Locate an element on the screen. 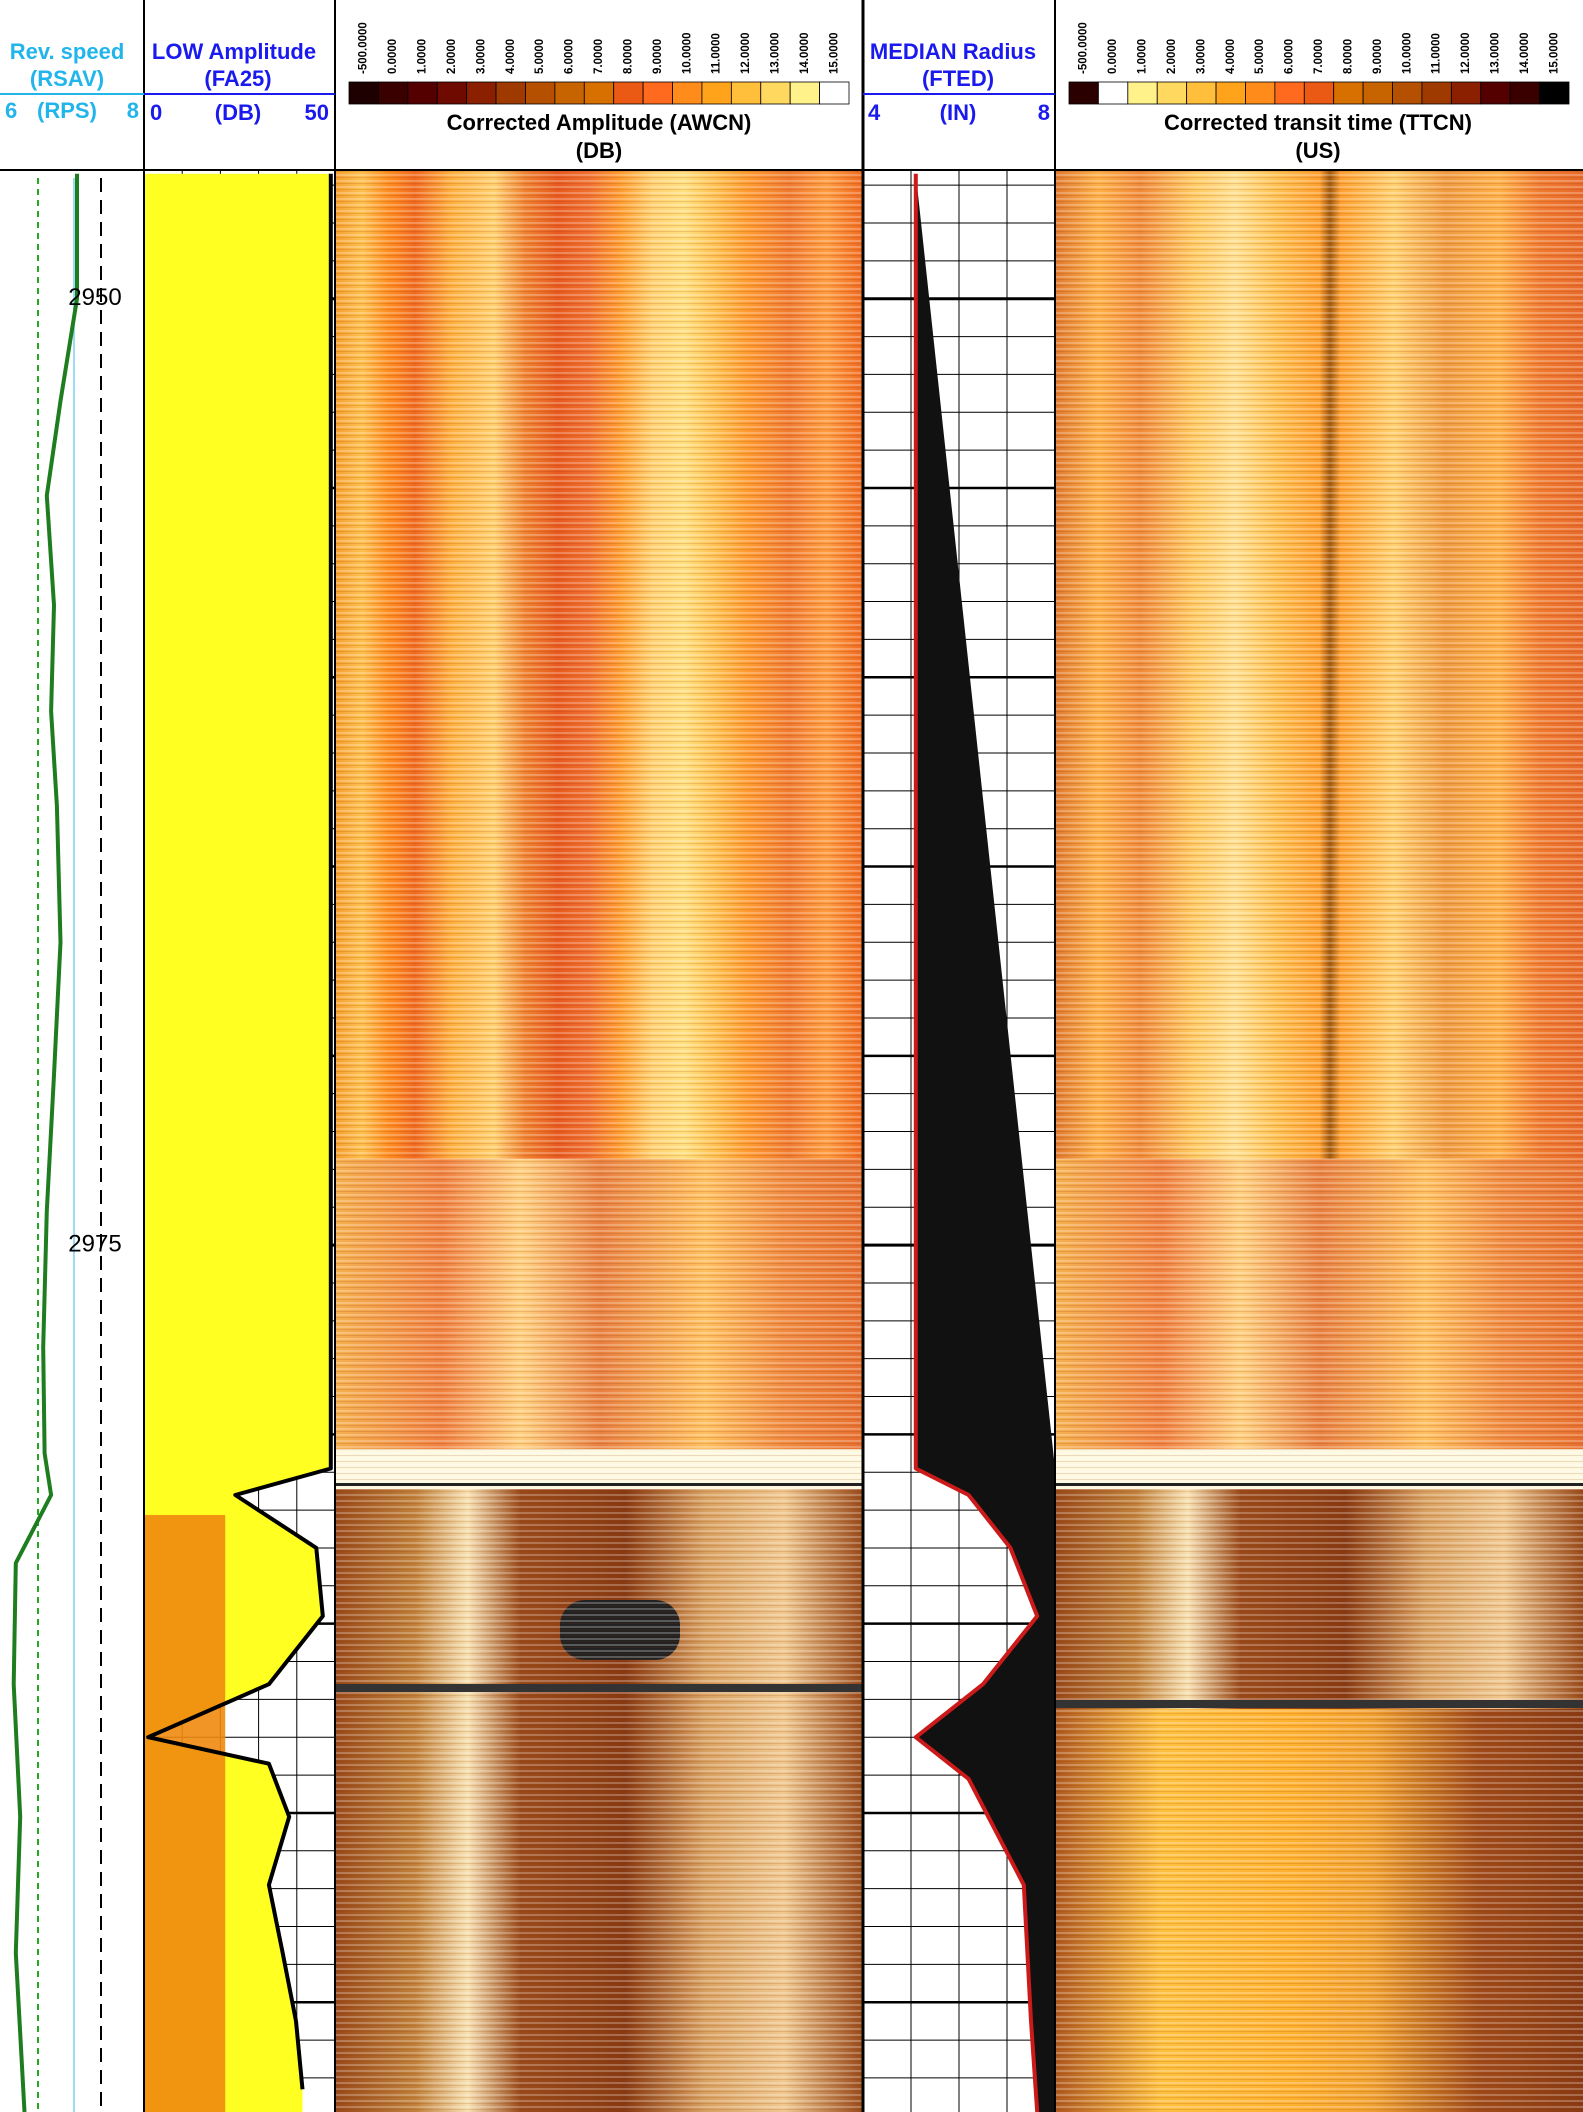 Image resolution: width=1583 pixels, height=2112 pixels. depth-label: 2950 is located at coordinates (94, 297).